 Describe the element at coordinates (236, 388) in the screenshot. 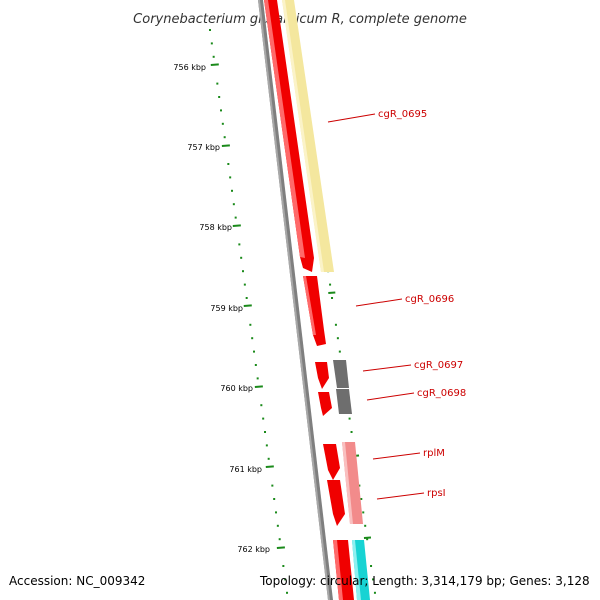

I see `tick-label-760: 760 kbp` at that location.